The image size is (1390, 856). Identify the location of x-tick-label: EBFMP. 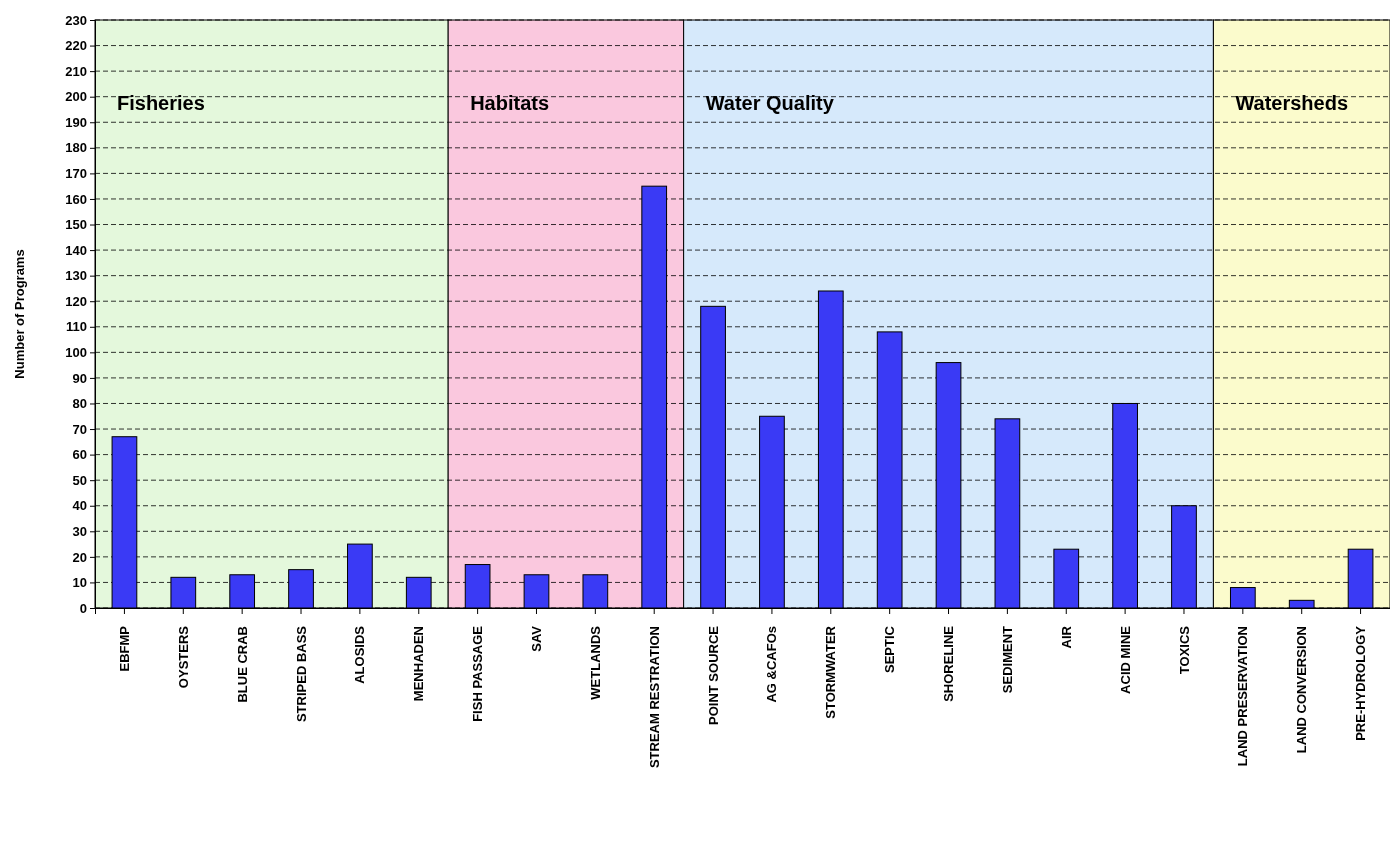
(124, 648).